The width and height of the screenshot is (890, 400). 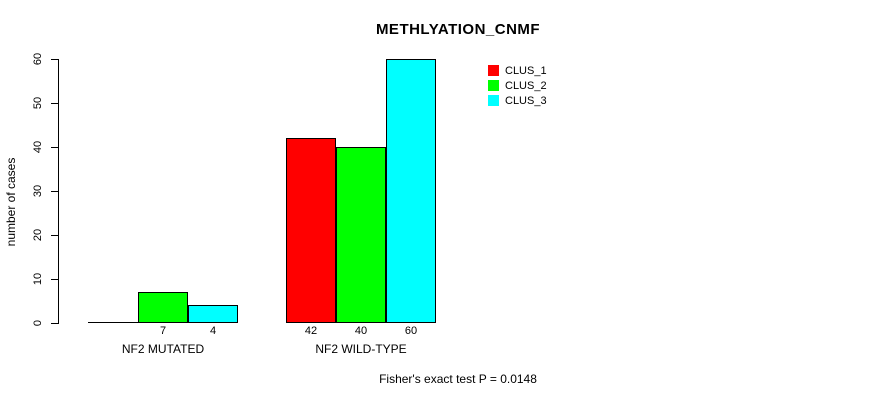 I want to click on y-axis-tick-label: 40, so click(x=38, y=147).